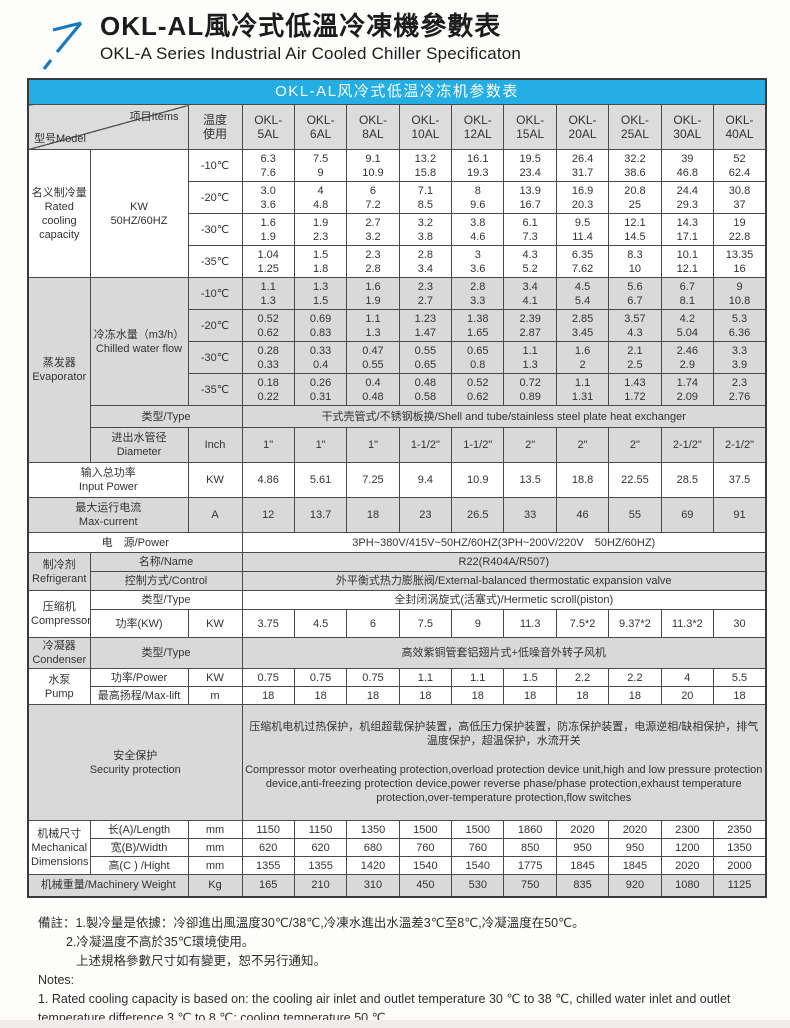 This screenshot has height=1028, width=790. Describe the element at coordinates (108, 480) in the screenshot. I see `input-power-label: 输入总功率 Input Power` at that location.